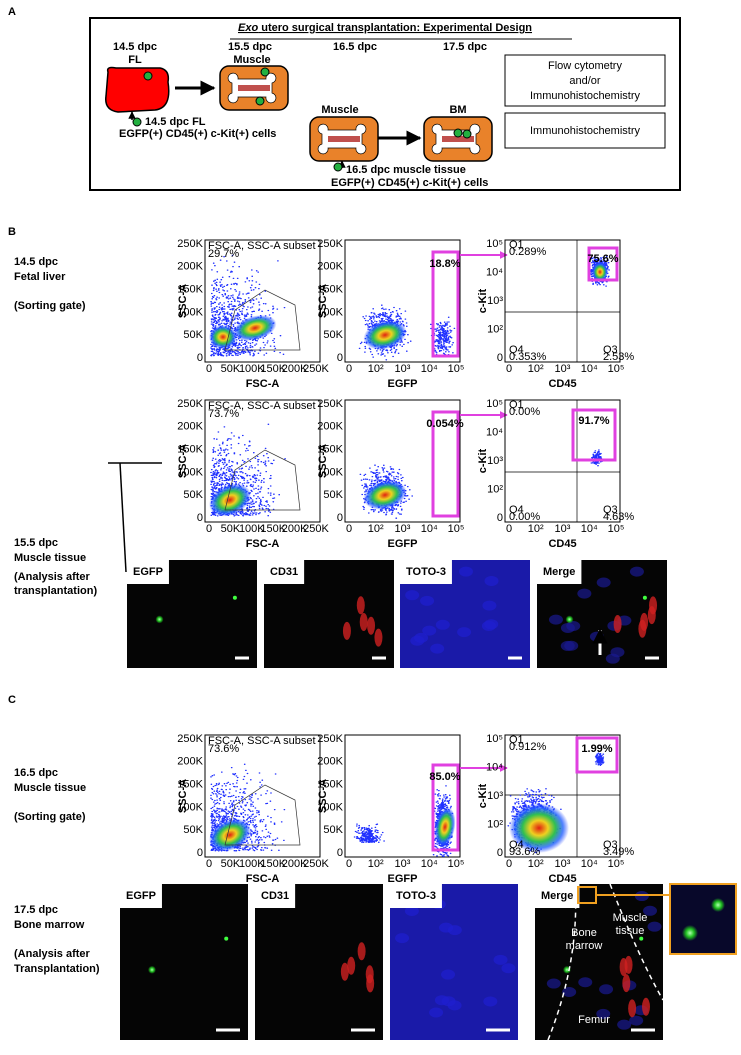  I want to click on tissue: Muscle, so click(339, 110).